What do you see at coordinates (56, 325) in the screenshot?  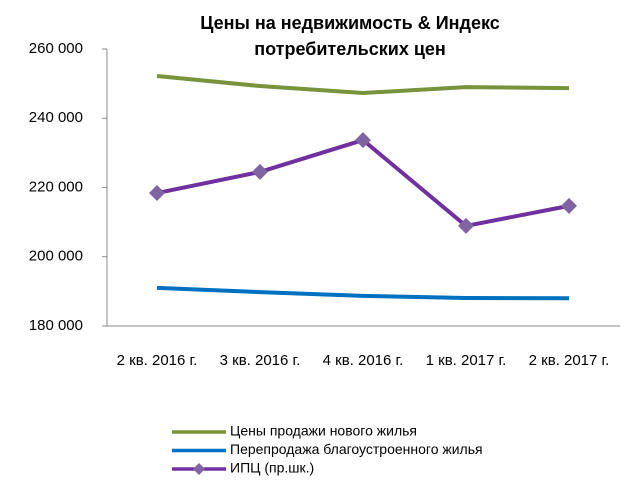 I see `y-tick-label: 180 000` at bounding box center [56, 325].